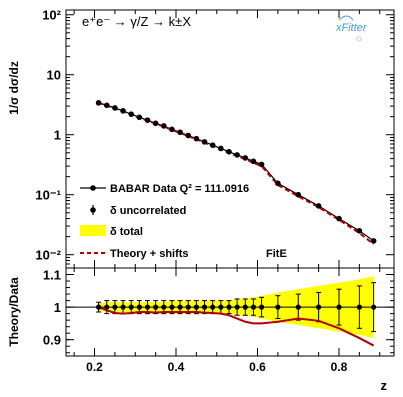  Describe the element at coordinates (51, 15) in the screenshot. I see `y-tick-label-main: 10²` at that location.